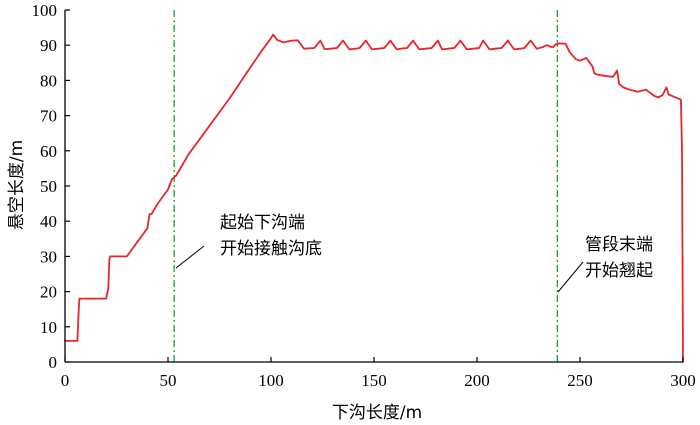 The width and height of the screenshot is (700, 425). Describe the element at coordinates (377, 413) in the screenshot. I see `x-axis-title: 下沟长度/m` at that location.